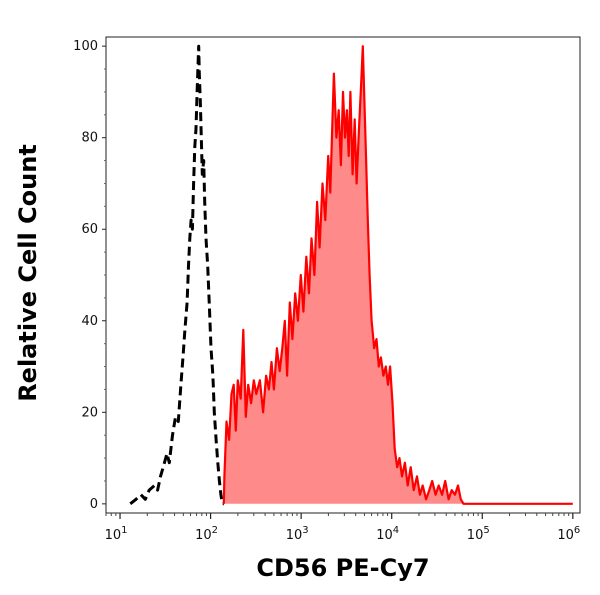 This screenshot has width=600, height=595. What do you see at coordinates (94, 504) in the screenshot?
I see `y-tick-label: 0` at bounding box center [94, 504].